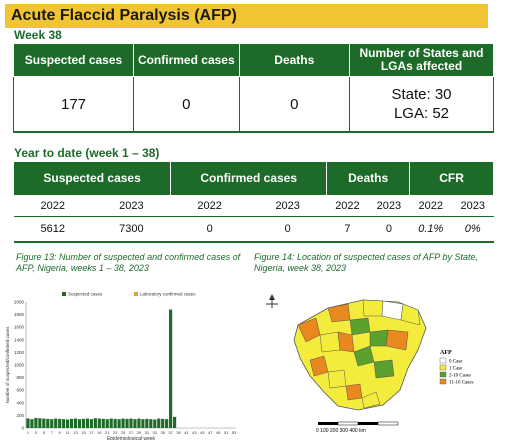  Describe the element at coordinates (36, 432) in the screenshot. I see `x-tick-label: 3` at that location.